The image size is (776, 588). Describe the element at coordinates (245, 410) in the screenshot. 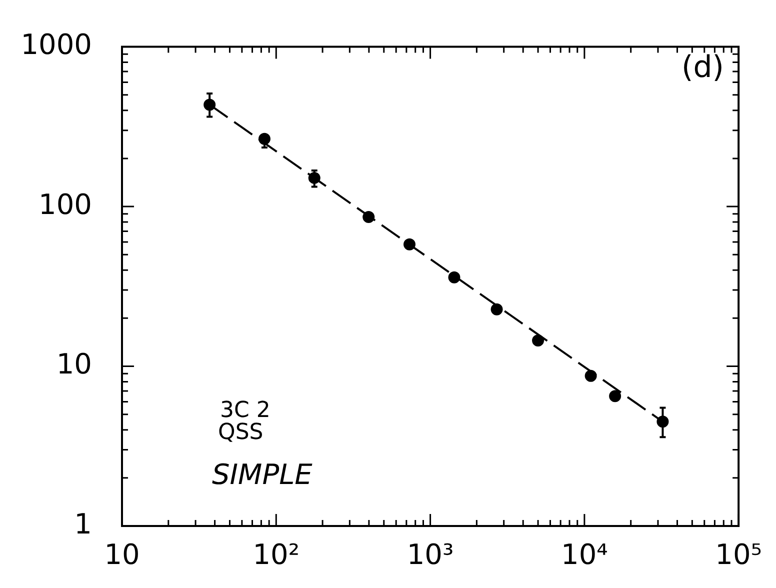

I see `annotation: 3C 2` at that location.